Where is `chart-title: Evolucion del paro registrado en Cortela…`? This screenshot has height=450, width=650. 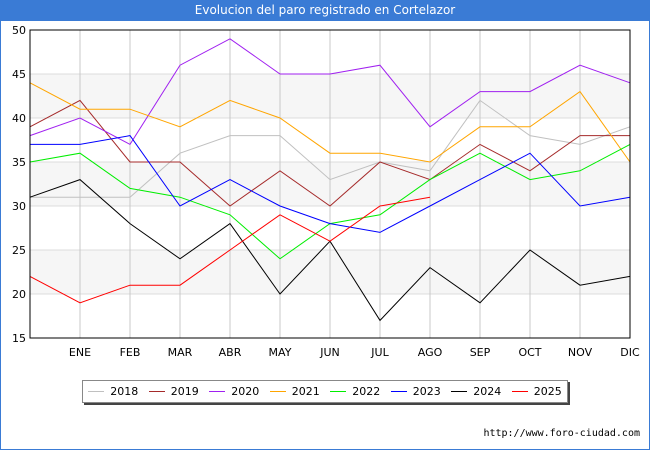 chart-title: Evolucion del paro registrado en Cortela… is located at coordinates (325, 10).